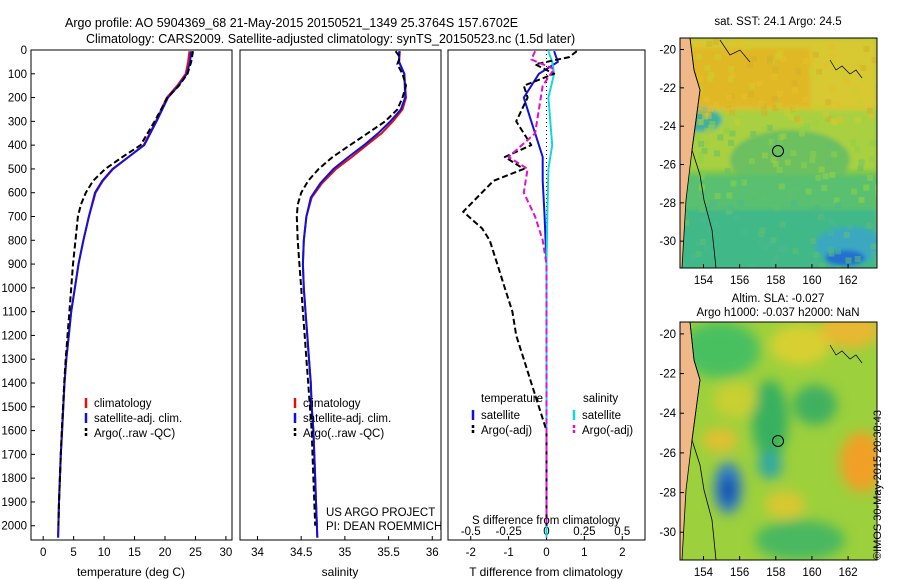 The width and height of the screenshot is (900, 580). What do you see at coordinates (73, 553) in the screenshot?
I see `x-tick-label: 5` at bounding box center [73, 553].